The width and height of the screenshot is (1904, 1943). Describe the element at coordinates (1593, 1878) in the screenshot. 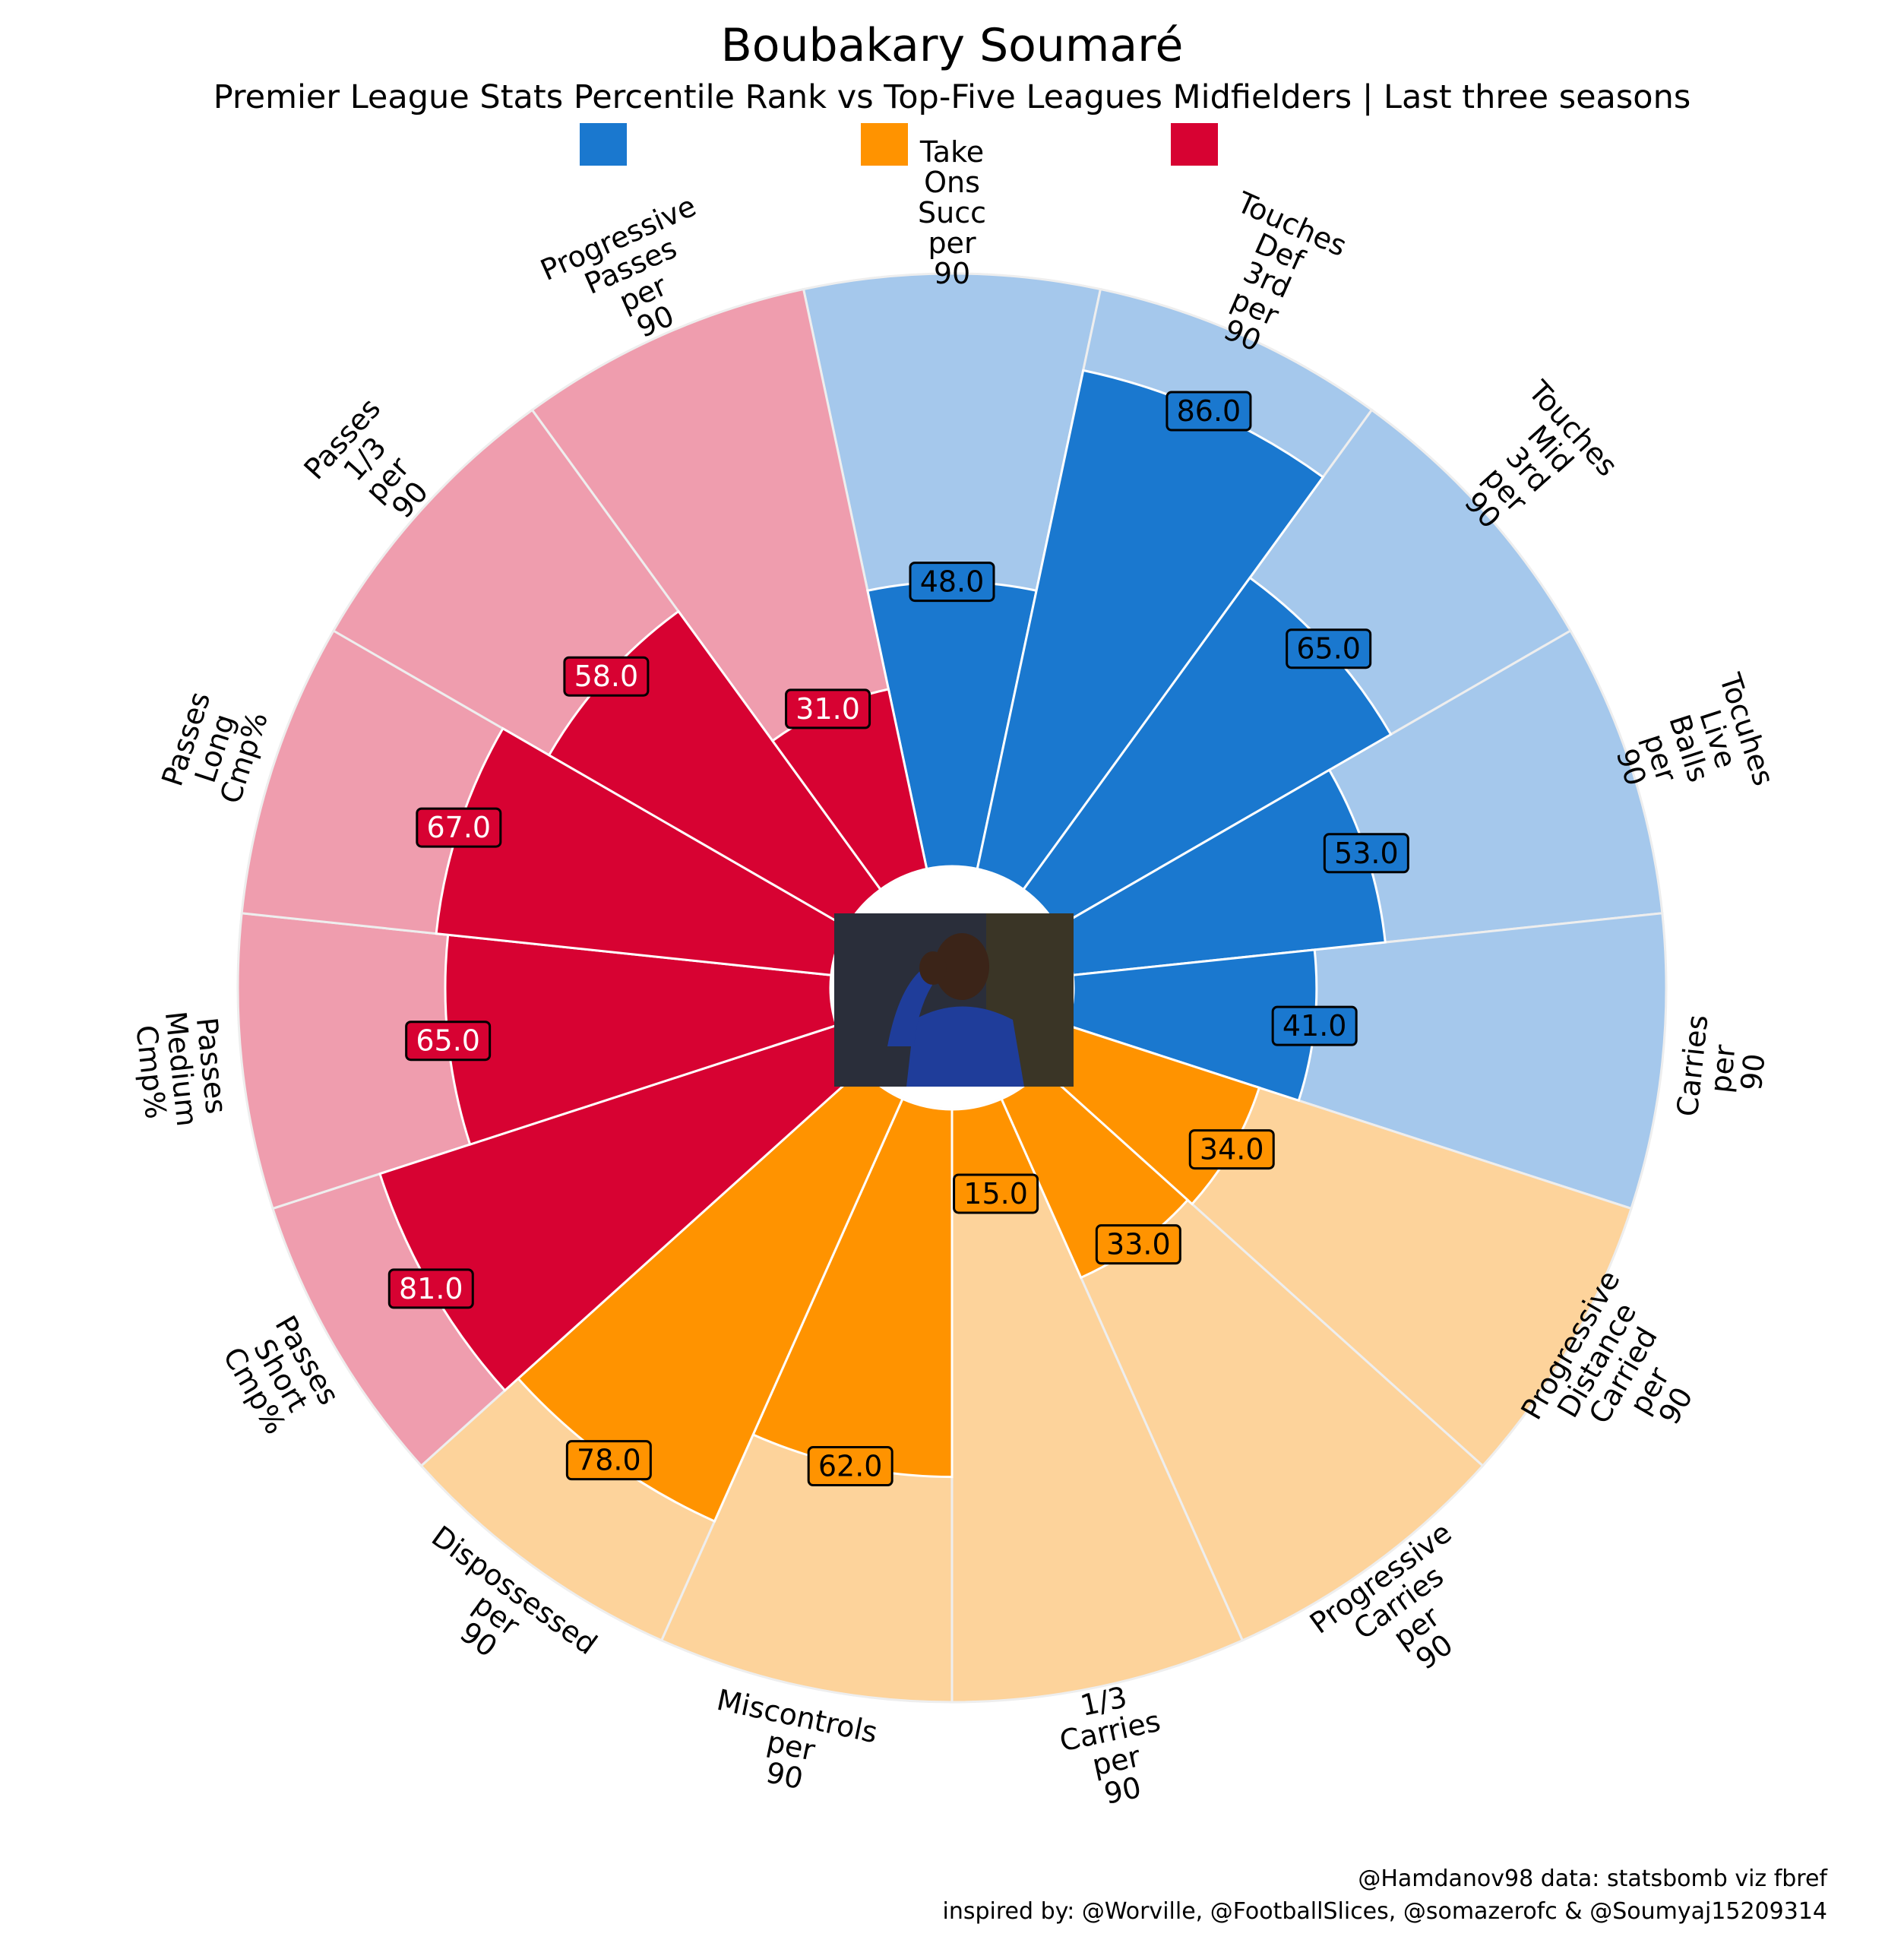

I see `credits-line-1: @Hamdanov98 data: statsbomb viz fbref` at that location.